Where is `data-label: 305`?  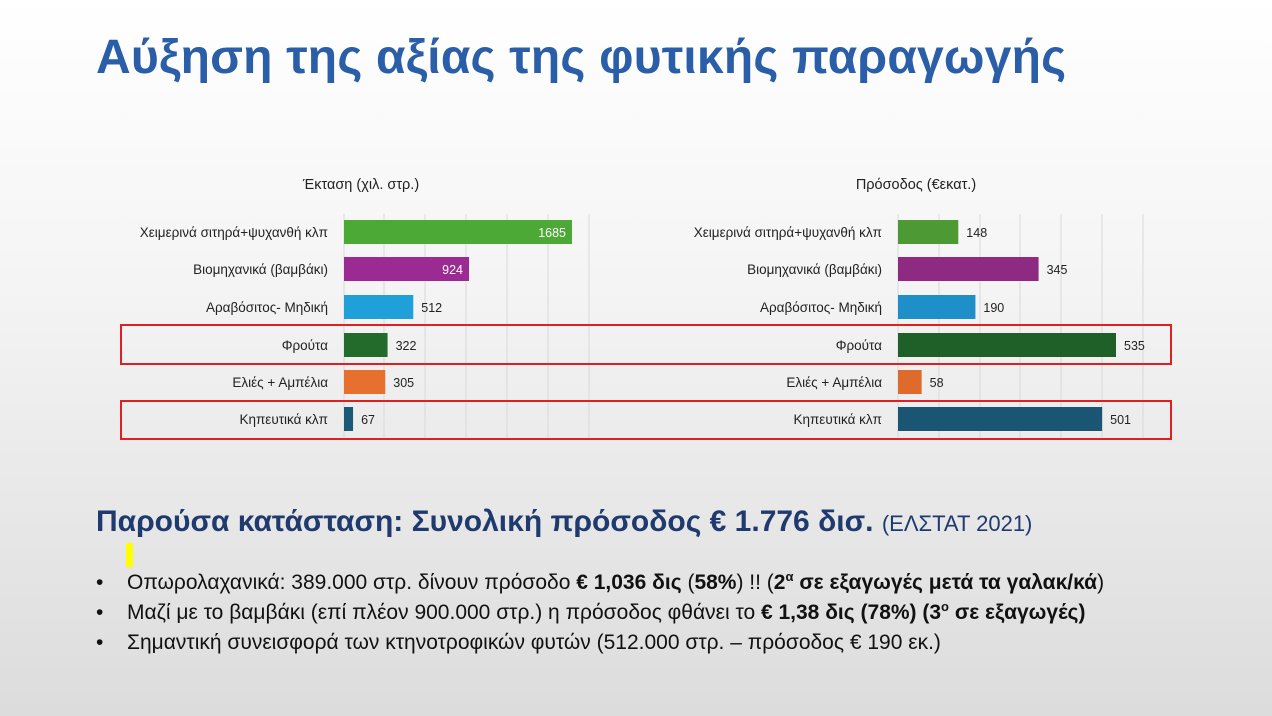 data-label: 305 is located at coordinates (403, 383).